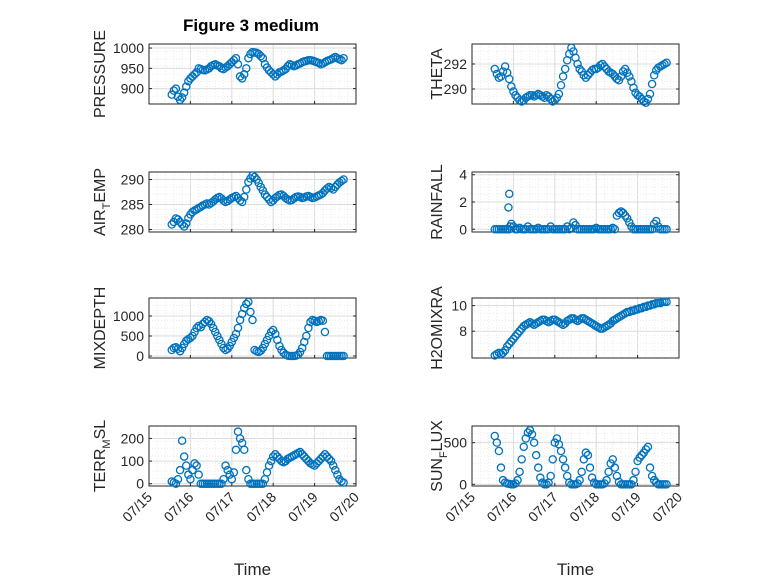 This screenshot has width=778, height=583. I want to click on y-tick-label: 8, so click(463, 331).